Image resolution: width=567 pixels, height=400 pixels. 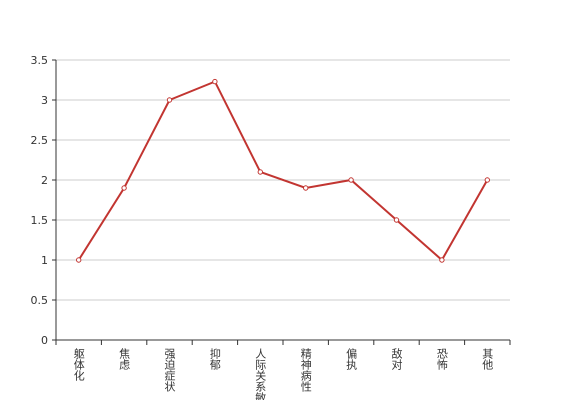 I want to click on x-tick-label: 偏执, so click(x=351, y=359).